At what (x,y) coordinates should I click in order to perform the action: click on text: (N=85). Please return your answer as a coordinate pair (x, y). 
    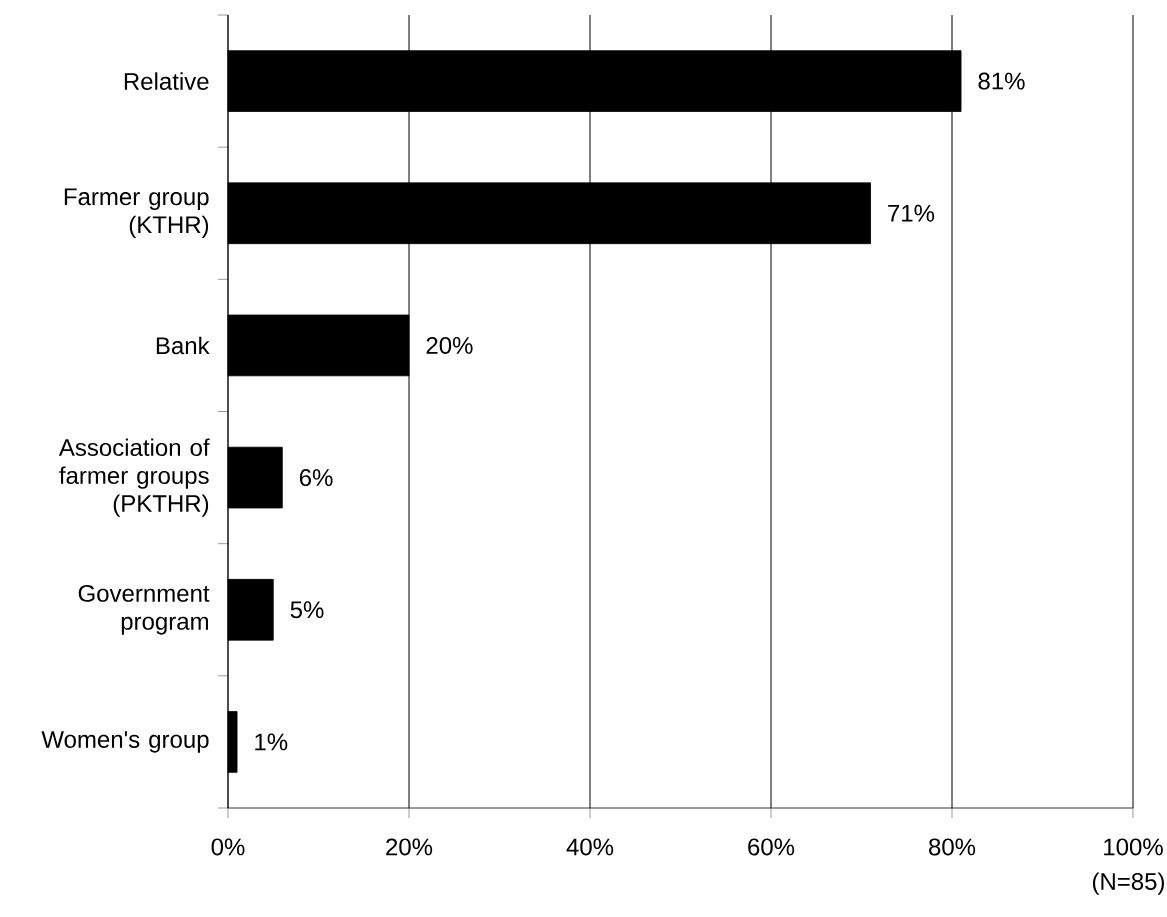
    Looking at the image, I should click on (1128, 883).